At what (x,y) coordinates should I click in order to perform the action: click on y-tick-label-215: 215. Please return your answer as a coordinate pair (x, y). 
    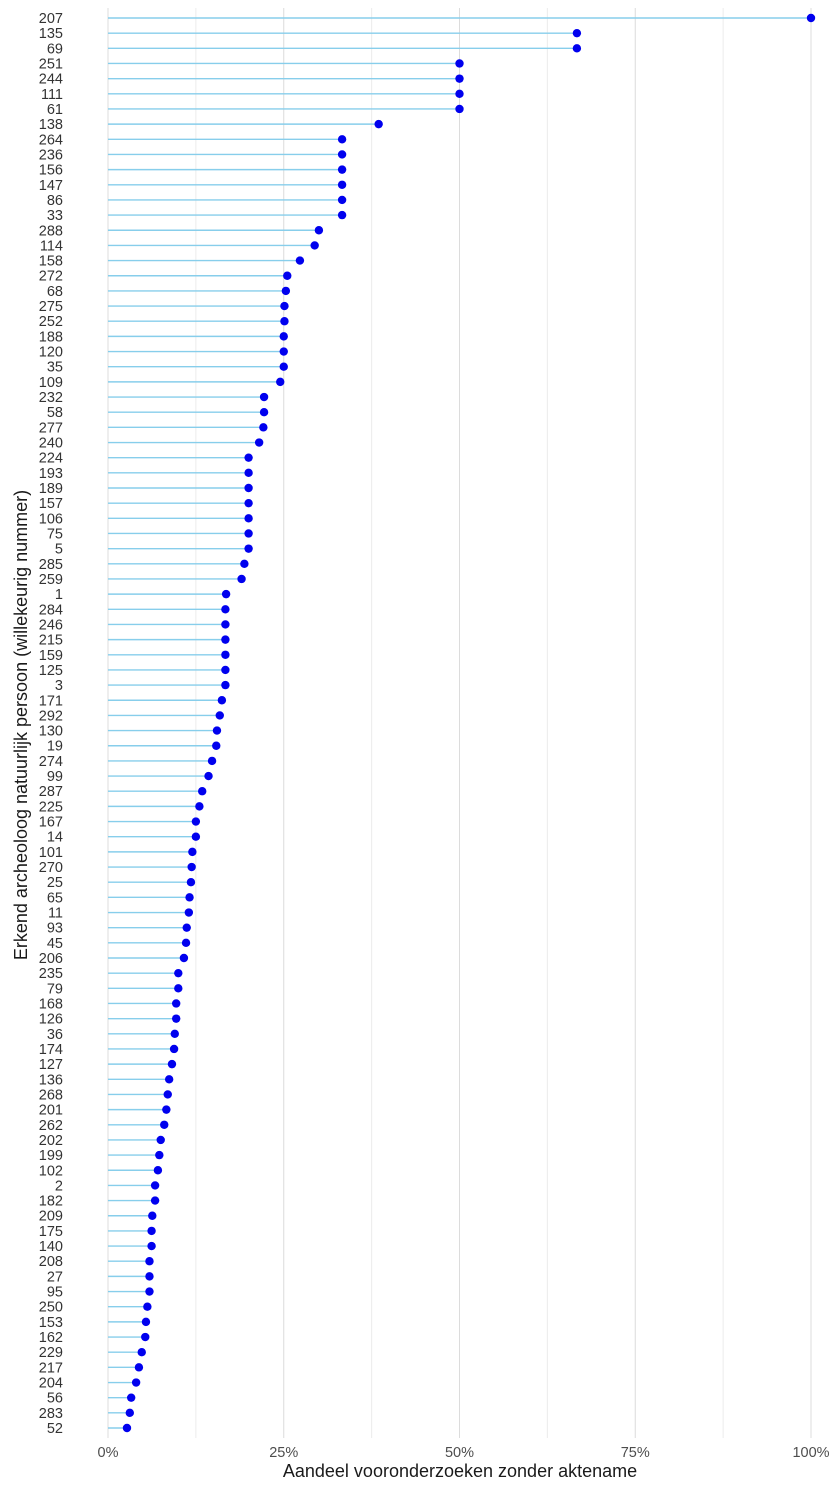
    Looking at the image, I should click on (51, 641).